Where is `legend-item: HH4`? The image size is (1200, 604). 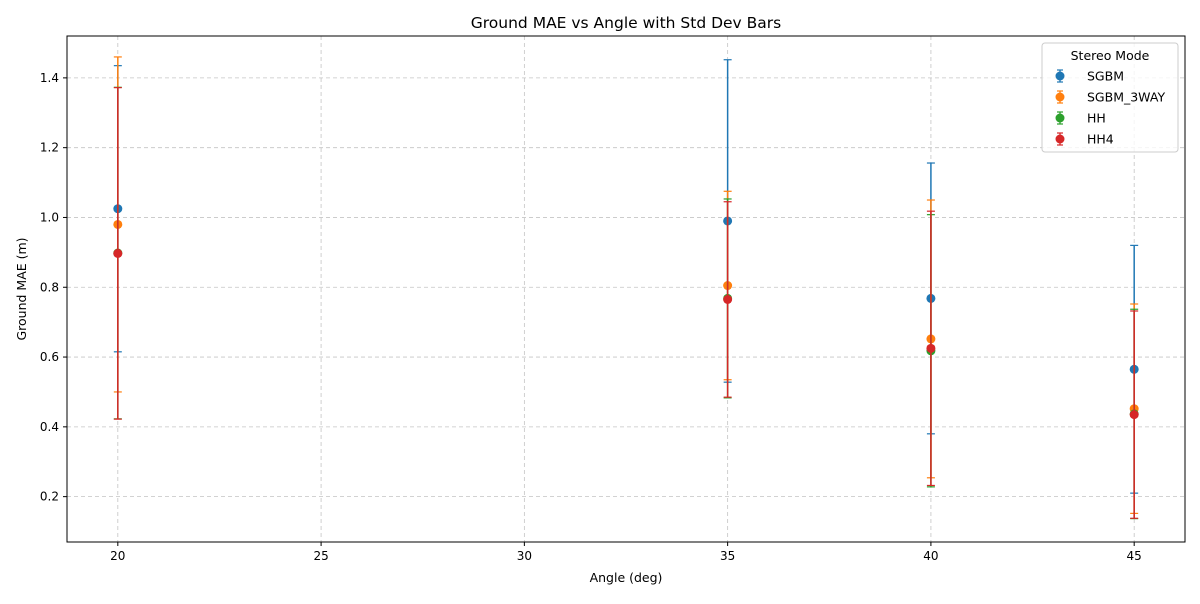 legend-item: HH4 is located at coordinates (1084, 139).